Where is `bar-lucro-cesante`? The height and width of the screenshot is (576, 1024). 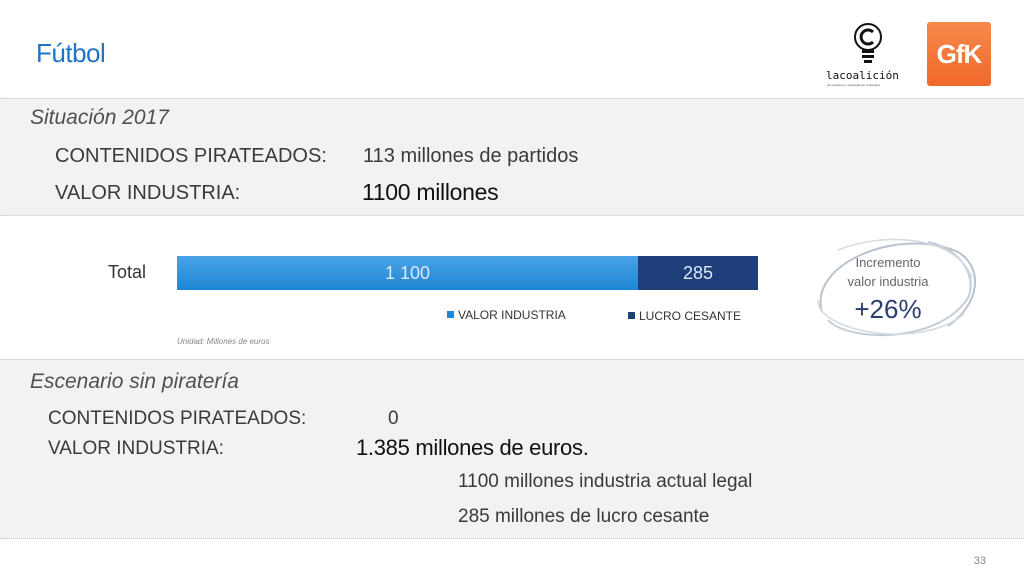 bar-lucro-cesante is located at coordinates (698, 273).